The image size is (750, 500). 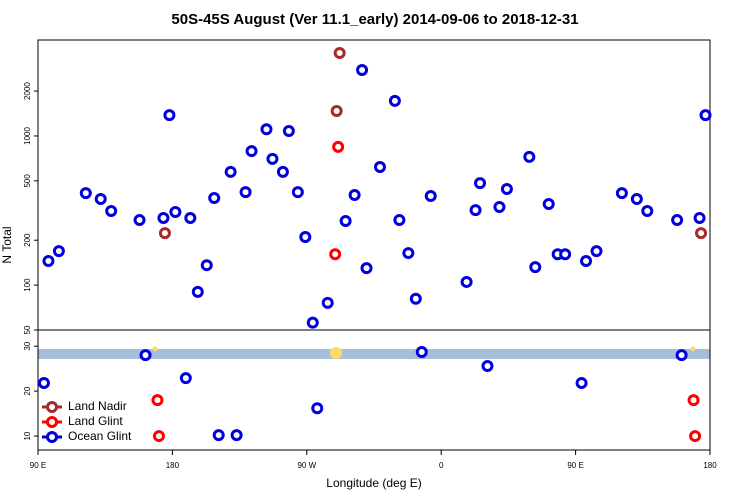 What do you see at coordinates (27, 240) in the screenshot?
I see `y-tick-label: 200` at bounding box center [27, 240].